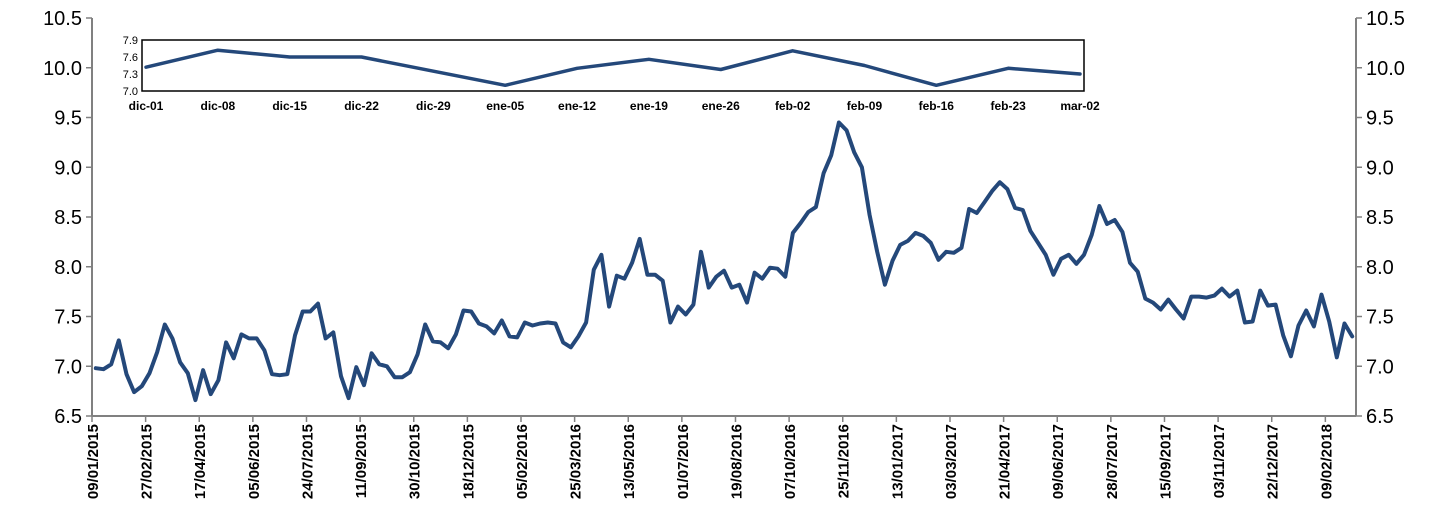  What do you see at coordinates (793, 106) in the screenshot?
I see `inset-x-tick-label: feb-02` at bounding box center [793, 106].